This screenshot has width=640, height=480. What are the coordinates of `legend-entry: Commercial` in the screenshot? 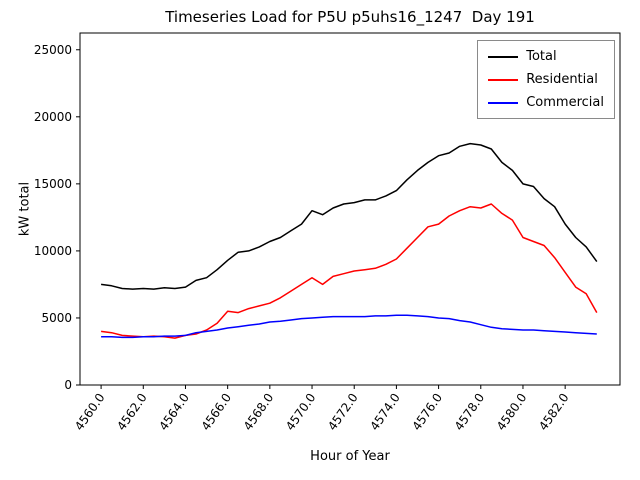 It's located at (546, 102).